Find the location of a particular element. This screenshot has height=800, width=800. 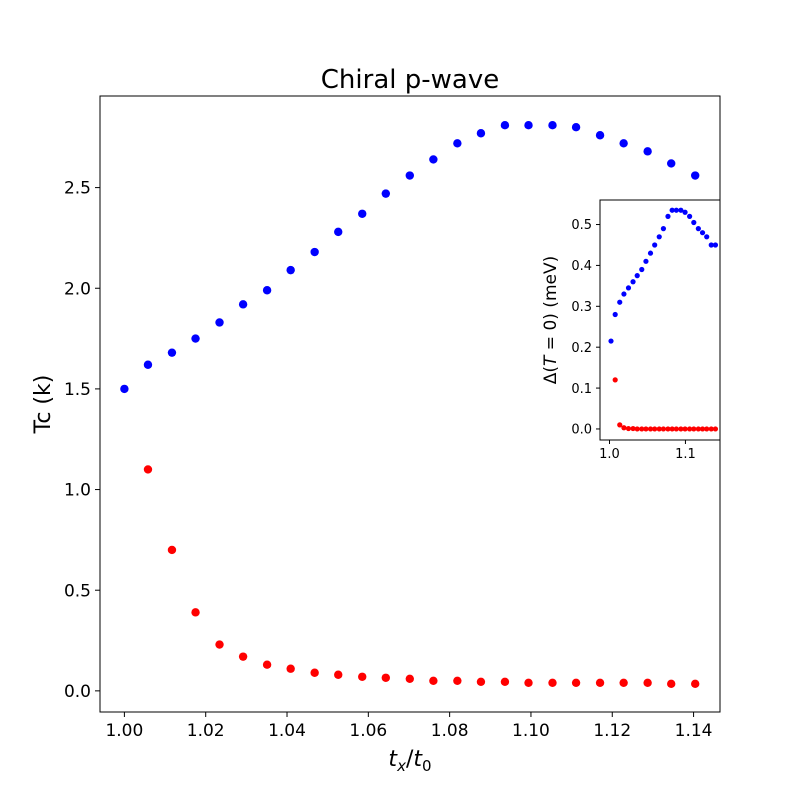

main-y-tick-label: 0.0 is located at coordinates (77, 692).